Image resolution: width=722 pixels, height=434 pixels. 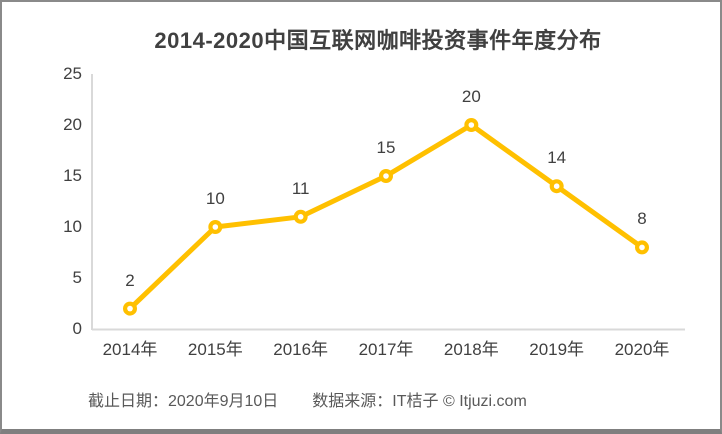 I want to click on y-tick-label: 0, so click(x=77, y=328).